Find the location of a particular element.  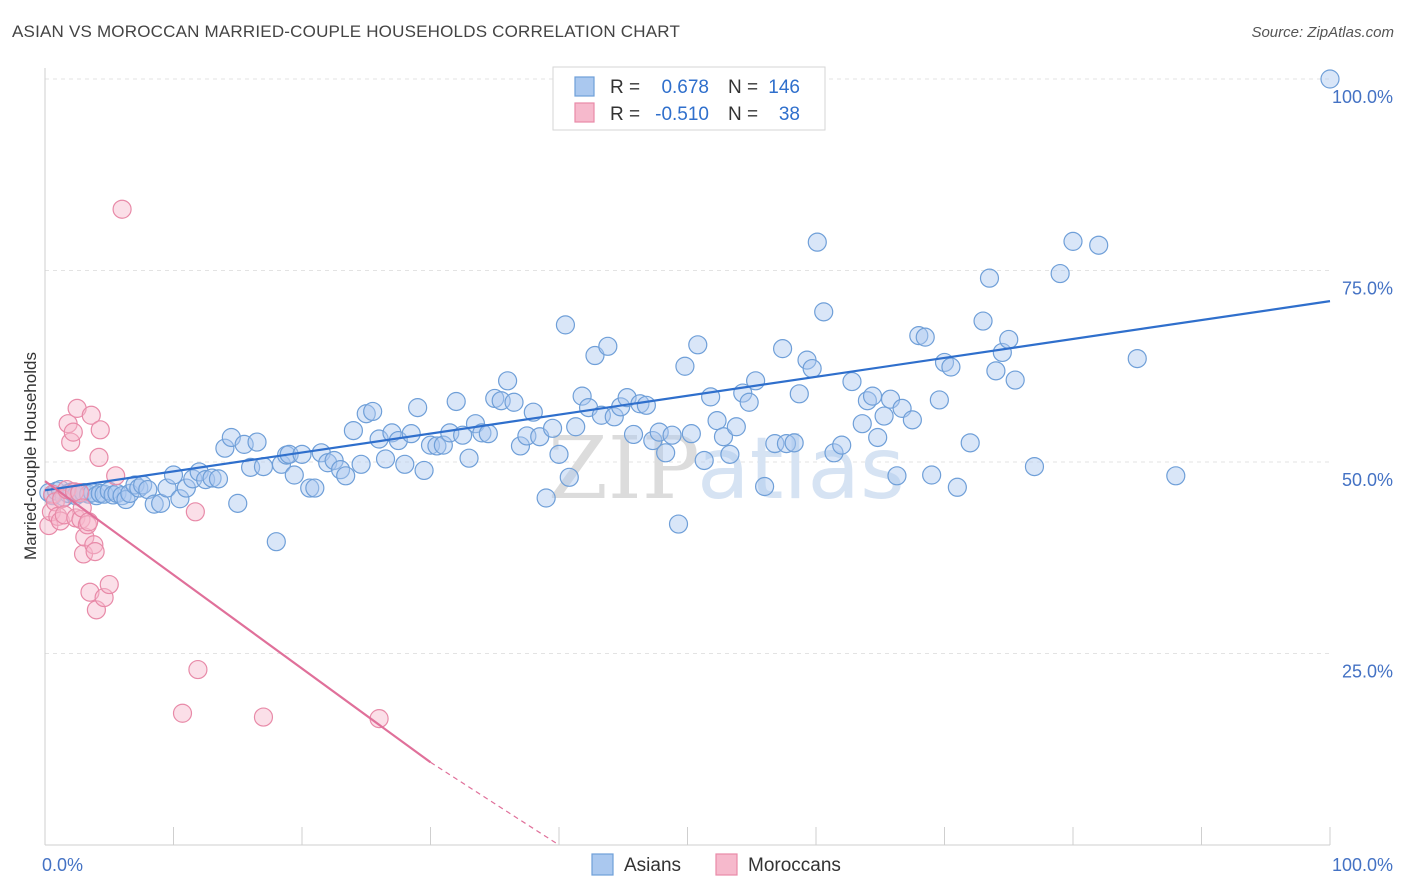

legend-box is located at coordinates (689, 98).